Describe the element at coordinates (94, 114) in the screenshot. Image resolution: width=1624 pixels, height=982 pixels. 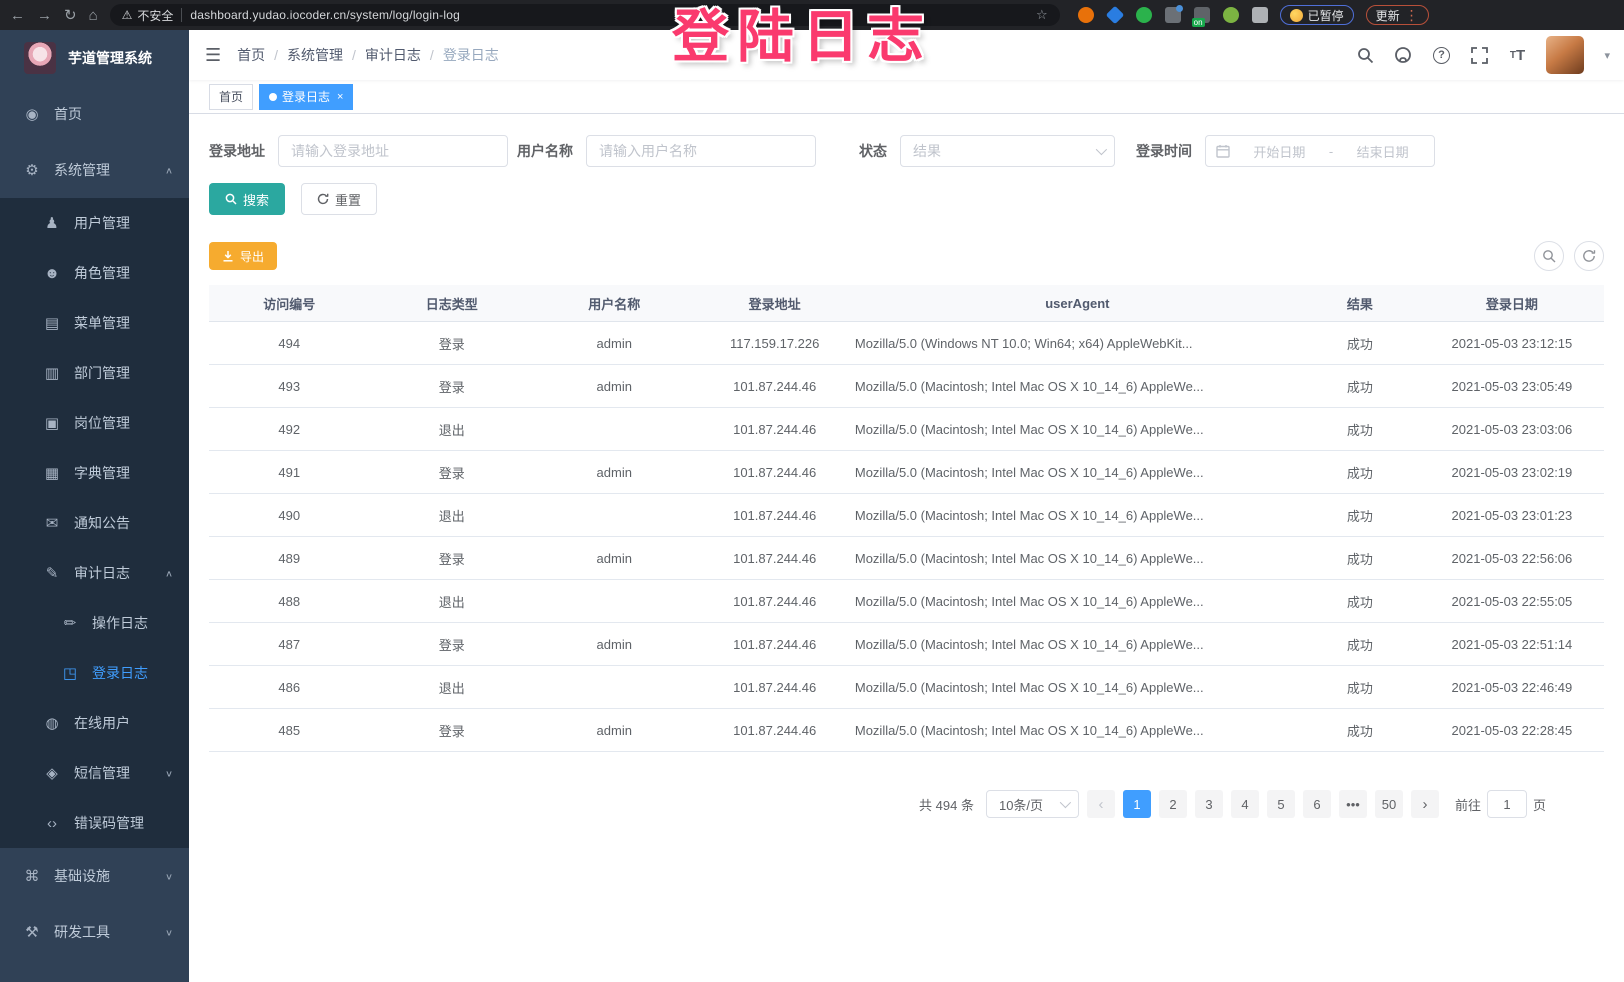
I see `sidebar-item-home: ◉ 首页` at that location.